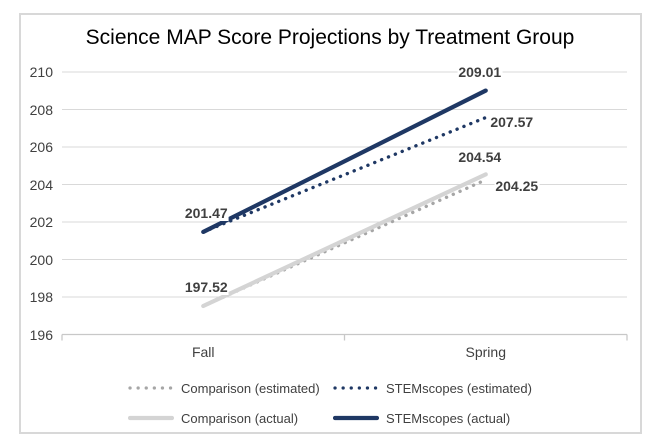 The height and width of the screenshot is (447, 658). Describe the element at coordinates (448, 418) in the screenshot. I see `legend-label: STEMscopes (actual)` at that location.